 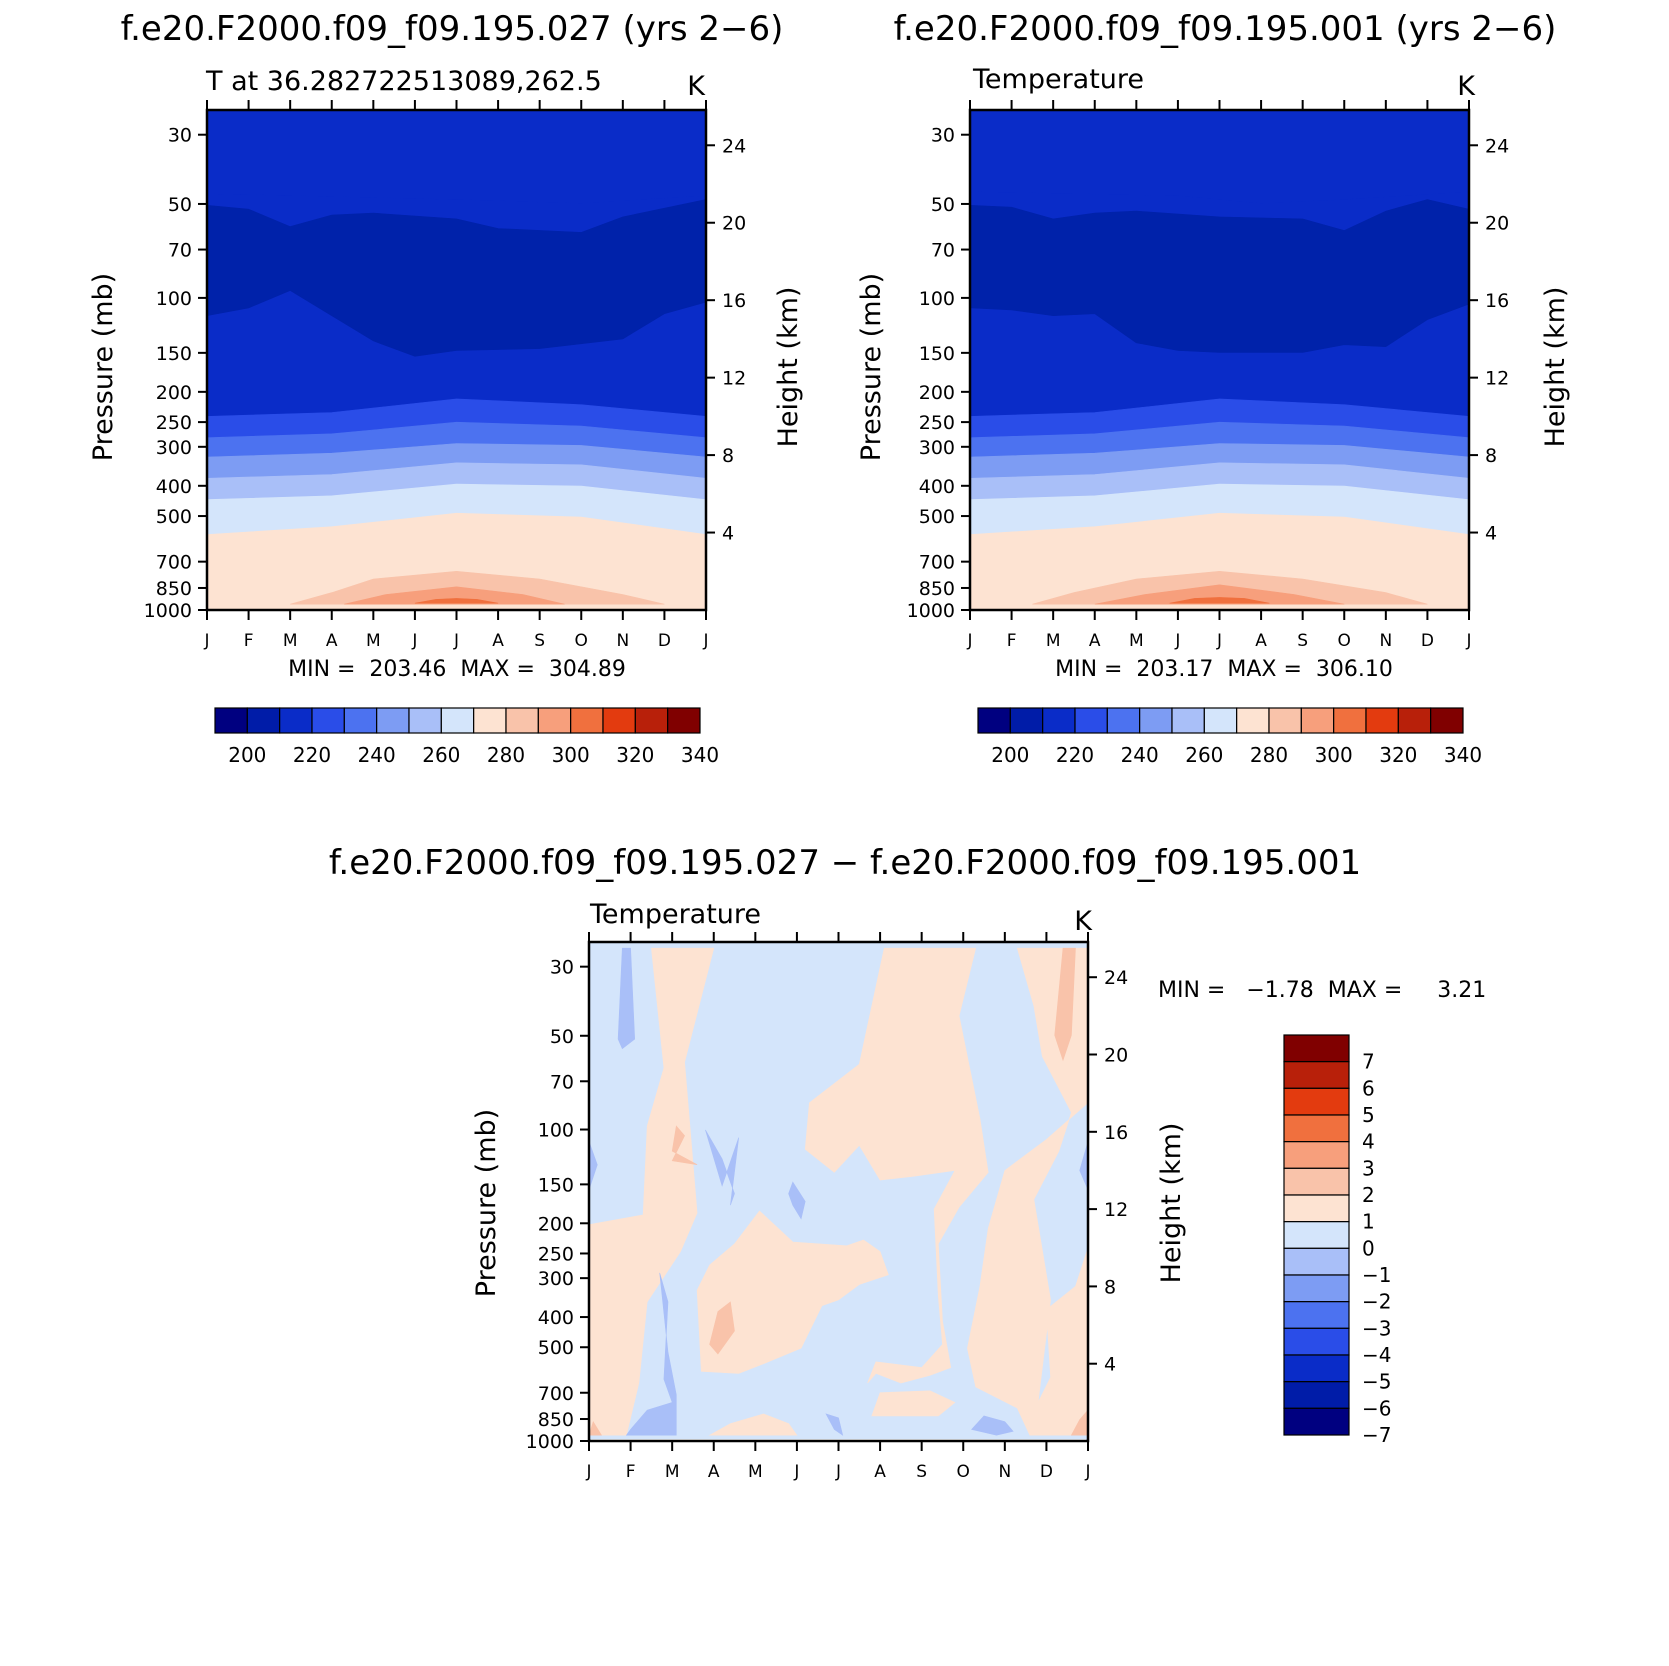 I want to click on colorbar-label: −6, so click(x=1376, y=1408).